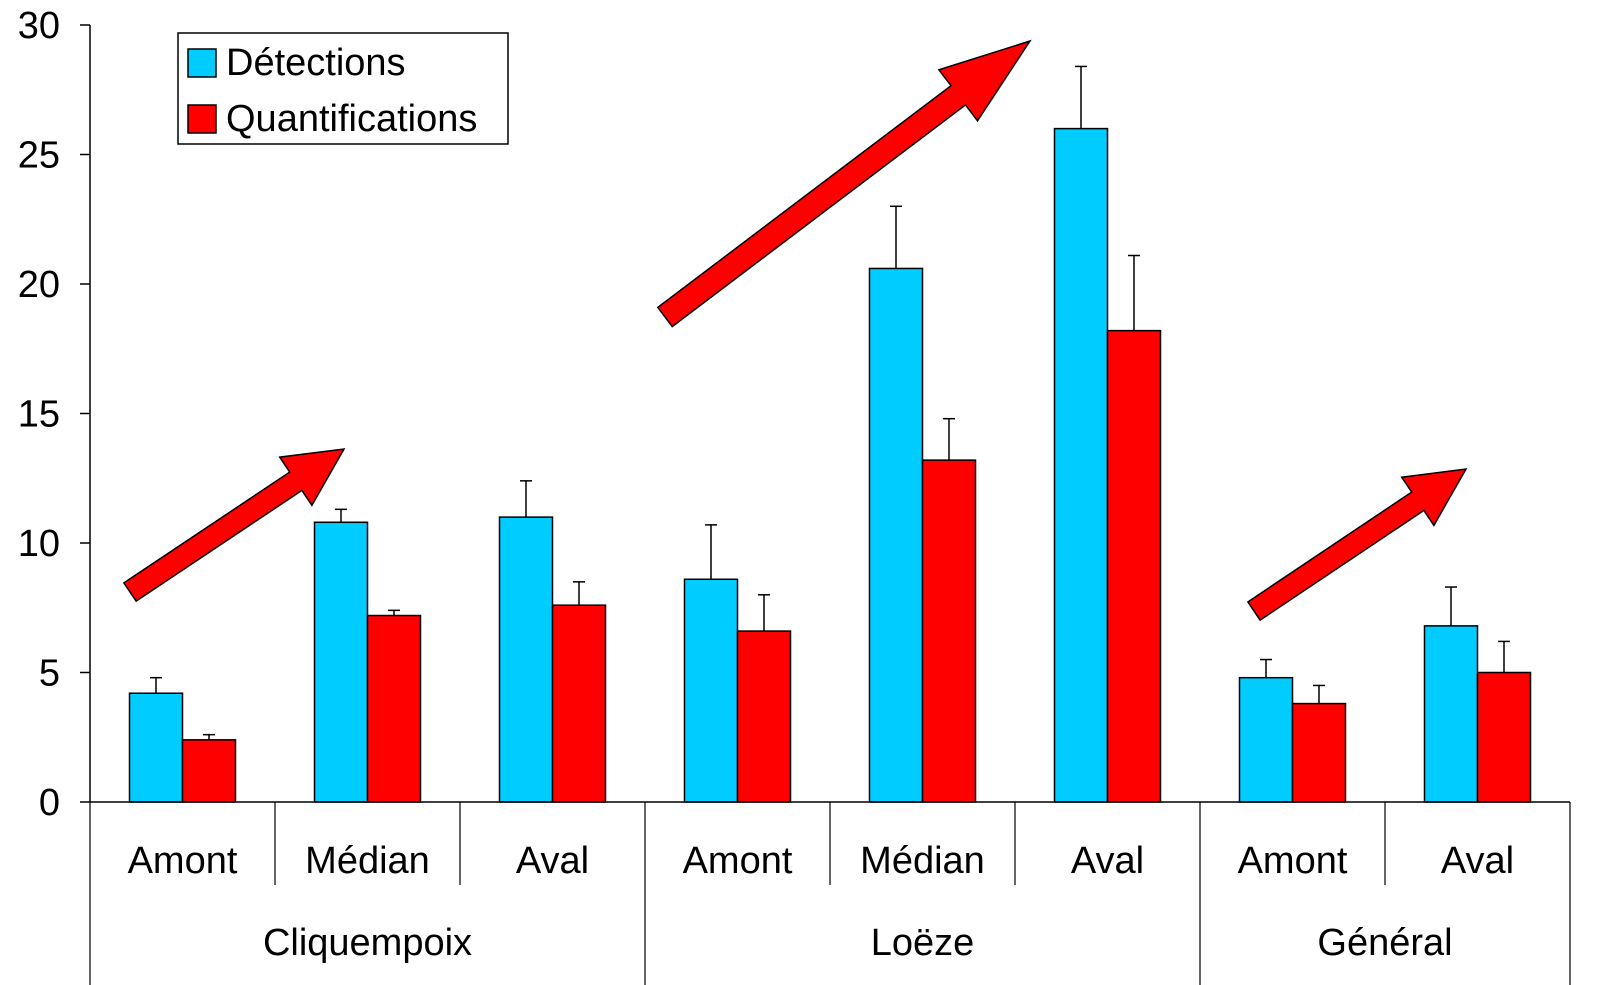 The image size is (1601, 985). I want to click on y-tick-label: 30, so click(39, 26).